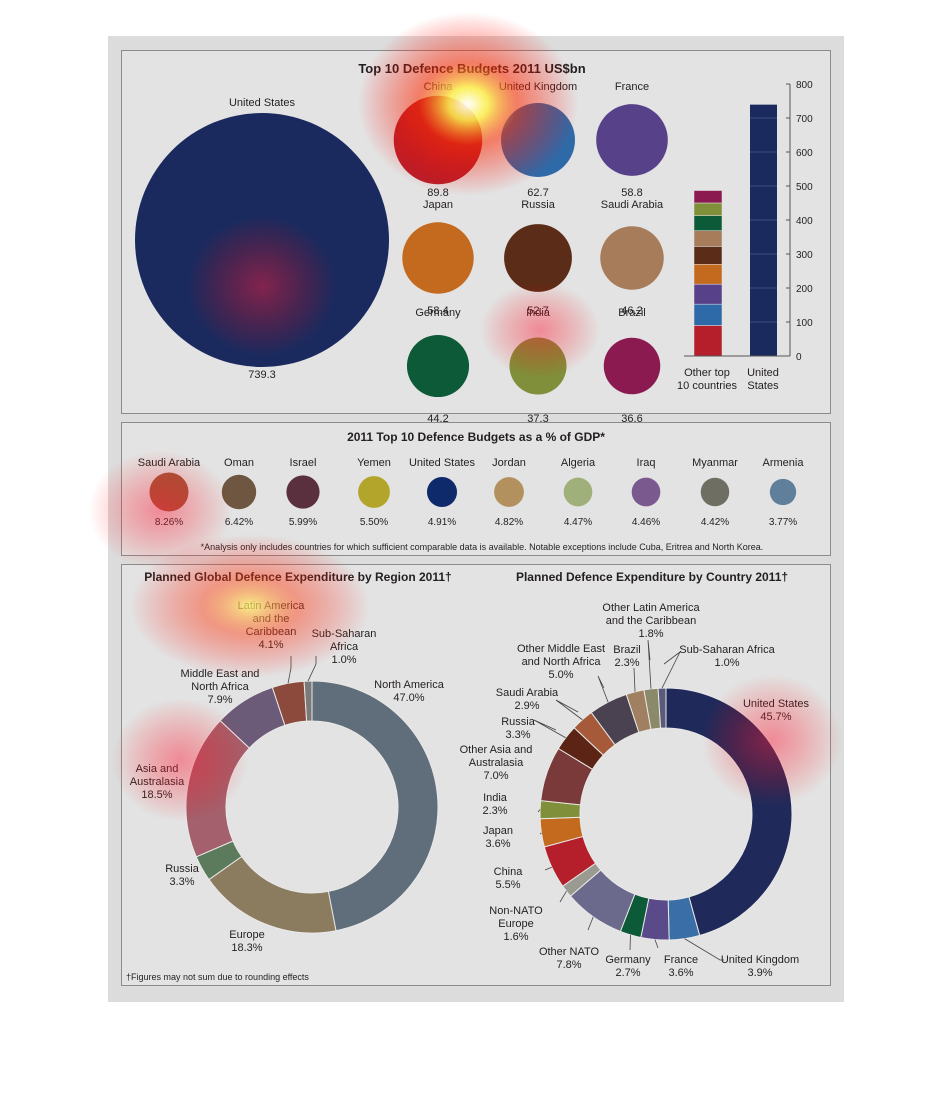 The image size is (952, 1096). What do you see at coordinates (628, 966) in the screenshot?
I see `country-slice-label: Germany 2.7%` at bounding box center [628, 966].